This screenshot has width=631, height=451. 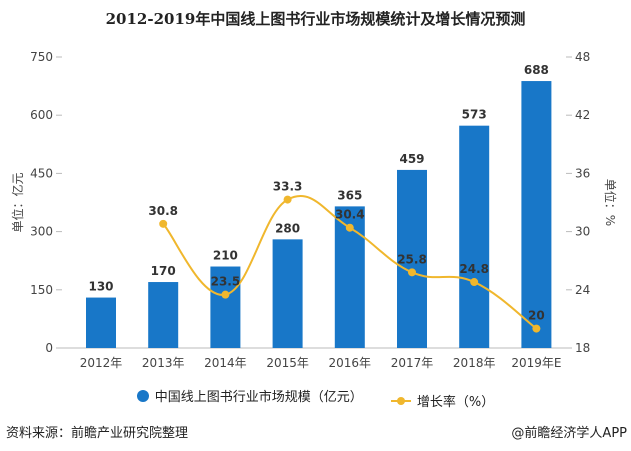 I want to click on chart-title: 2012-2019年中国线上图书行业市场规模统计及增长情况预测, so click(x=315, y=19).